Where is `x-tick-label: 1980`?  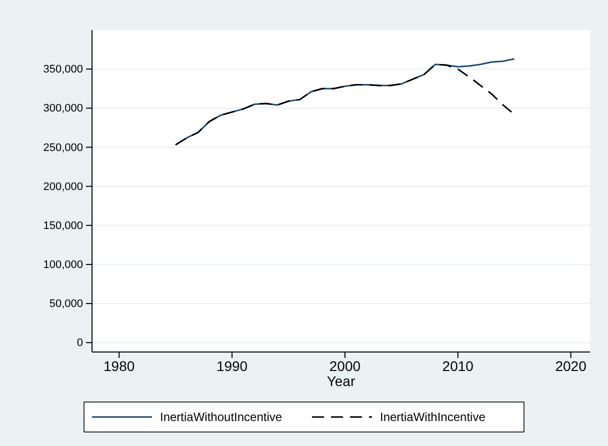
x-tick-label: 1980 is located at coordinates (119, 366).